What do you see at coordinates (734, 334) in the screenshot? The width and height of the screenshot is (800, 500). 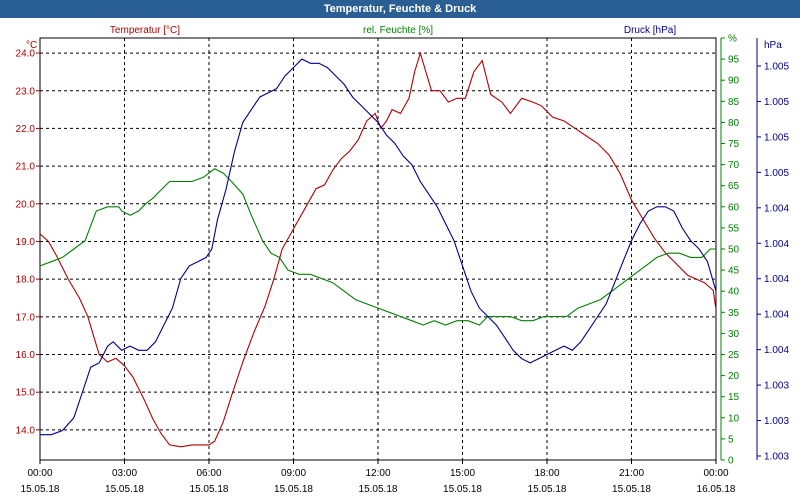 I see `hum-tick-label: 30` at bounding box center [734, 334].